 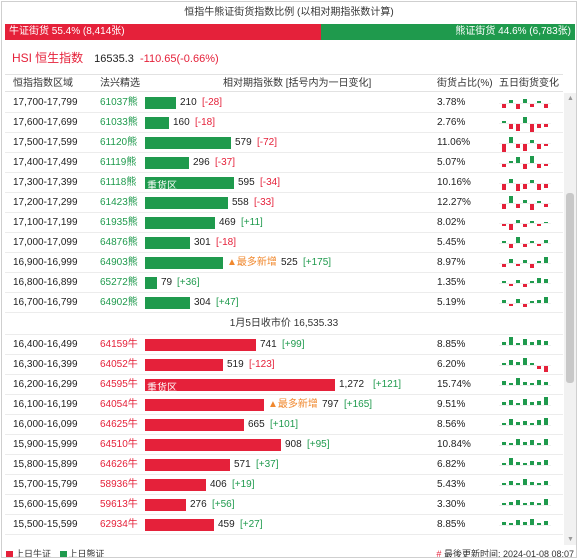 I want to click on index-name: 恒生指数, so click(x=59, y=58).